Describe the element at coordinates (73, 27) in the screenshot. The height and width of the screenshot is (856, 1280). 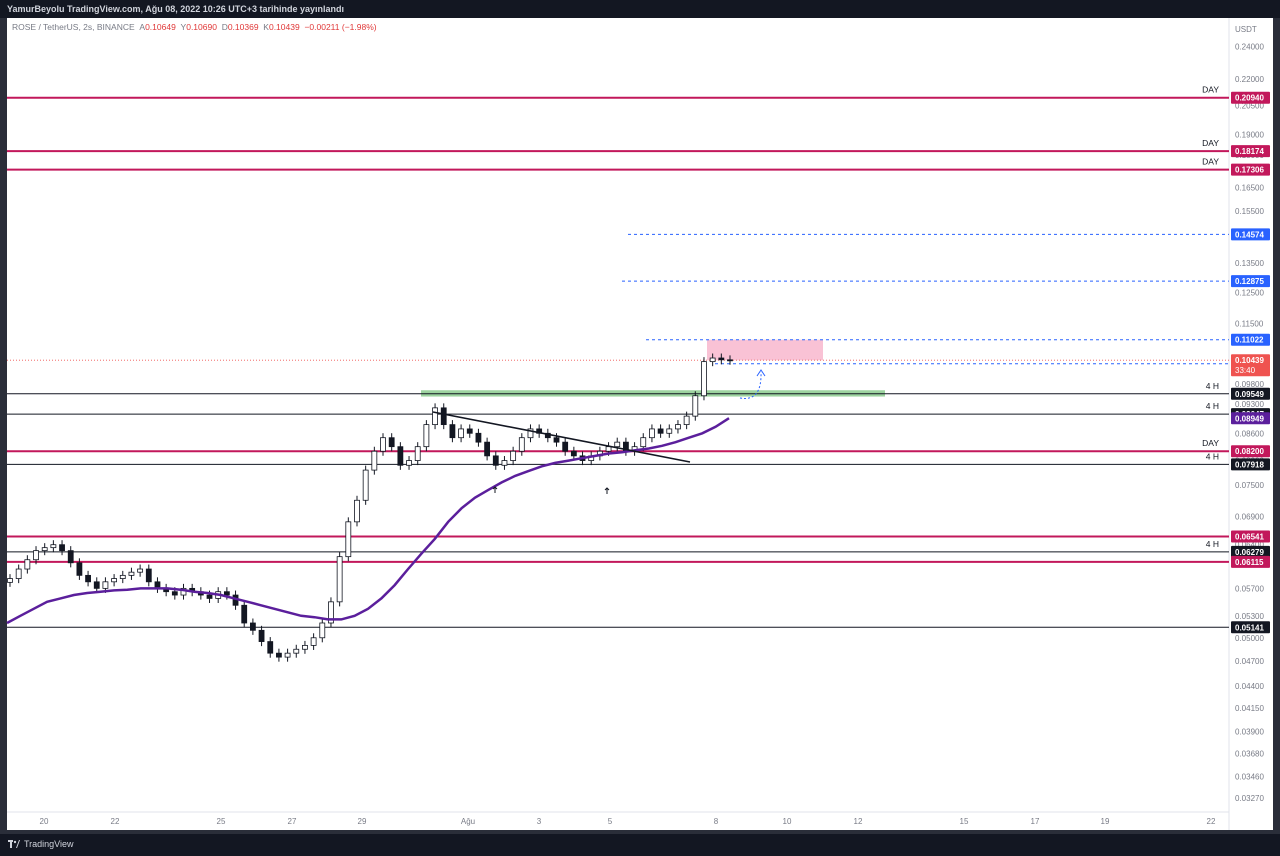
I see `symbol-name: ROSE / TetherUS, 2s, BINANCE` at that location.